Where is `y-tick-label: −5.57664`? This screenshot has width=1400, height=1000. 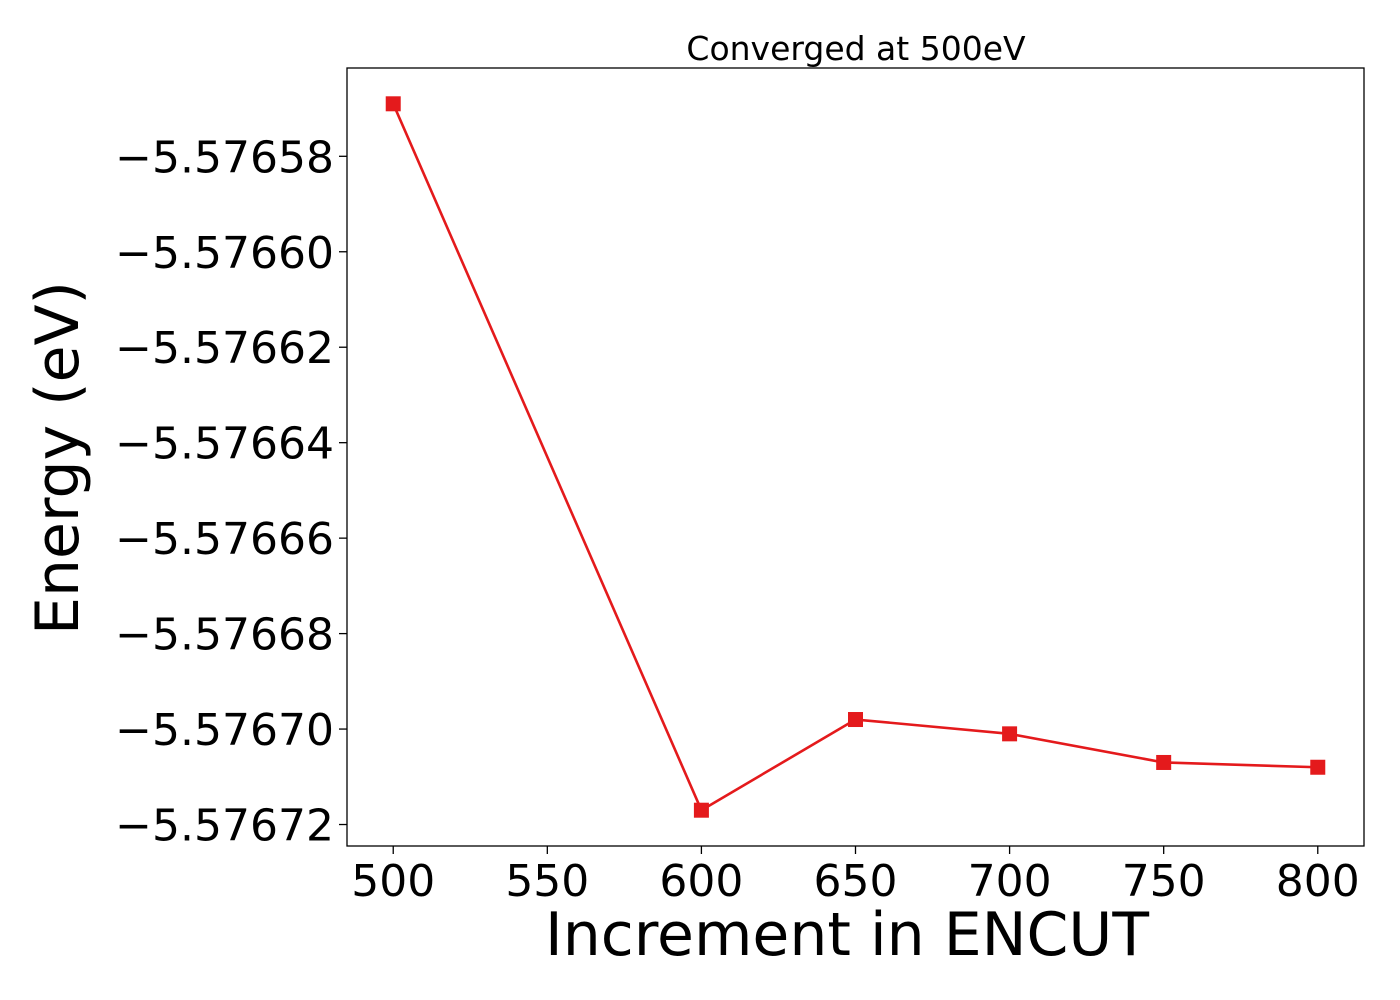 y-tick-label: −5.57664 is located at coordinates (224, 444).